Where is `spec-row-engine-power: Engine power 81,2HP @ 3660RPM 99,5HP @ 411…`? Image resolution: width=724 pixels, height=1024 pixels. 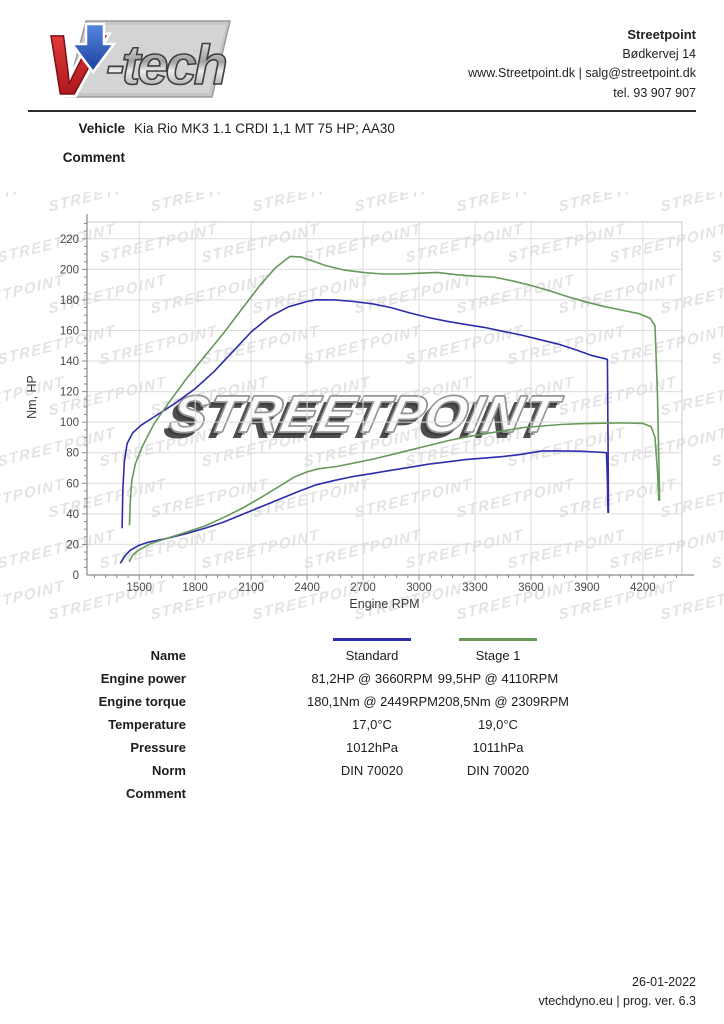
spec-row-engine-power: Engine power 81,2HP @ 3660RPM 99,5HP @ 411… is located at coordinates (362, 678).